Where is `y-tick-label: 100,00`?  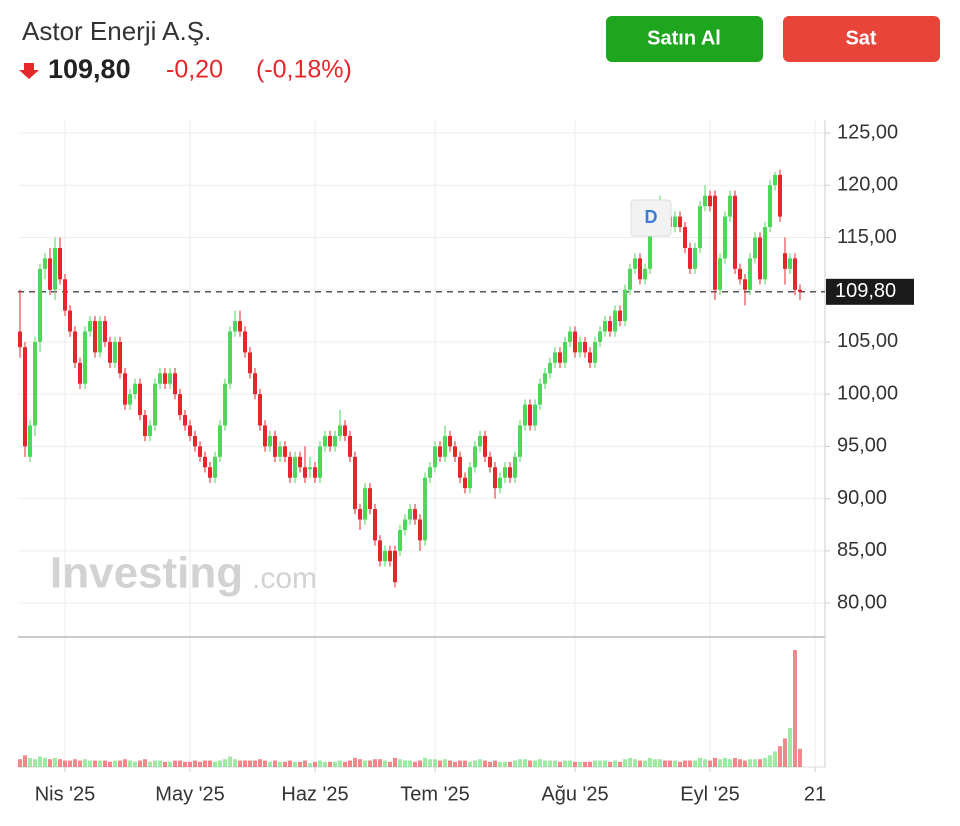 y-tick-label: 100,00 is located at coordinates (867, 393).